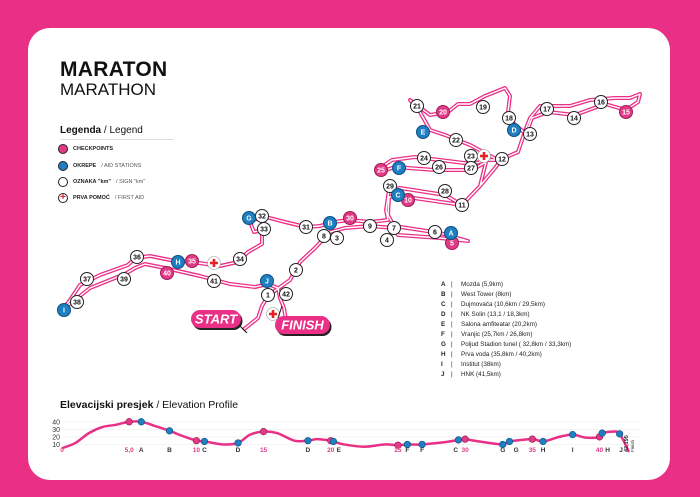  What do you see at coordinates (192, 262) in the screenshot?
I see `checkpoint-marker-label: 35` at bounding box center [192, 262].